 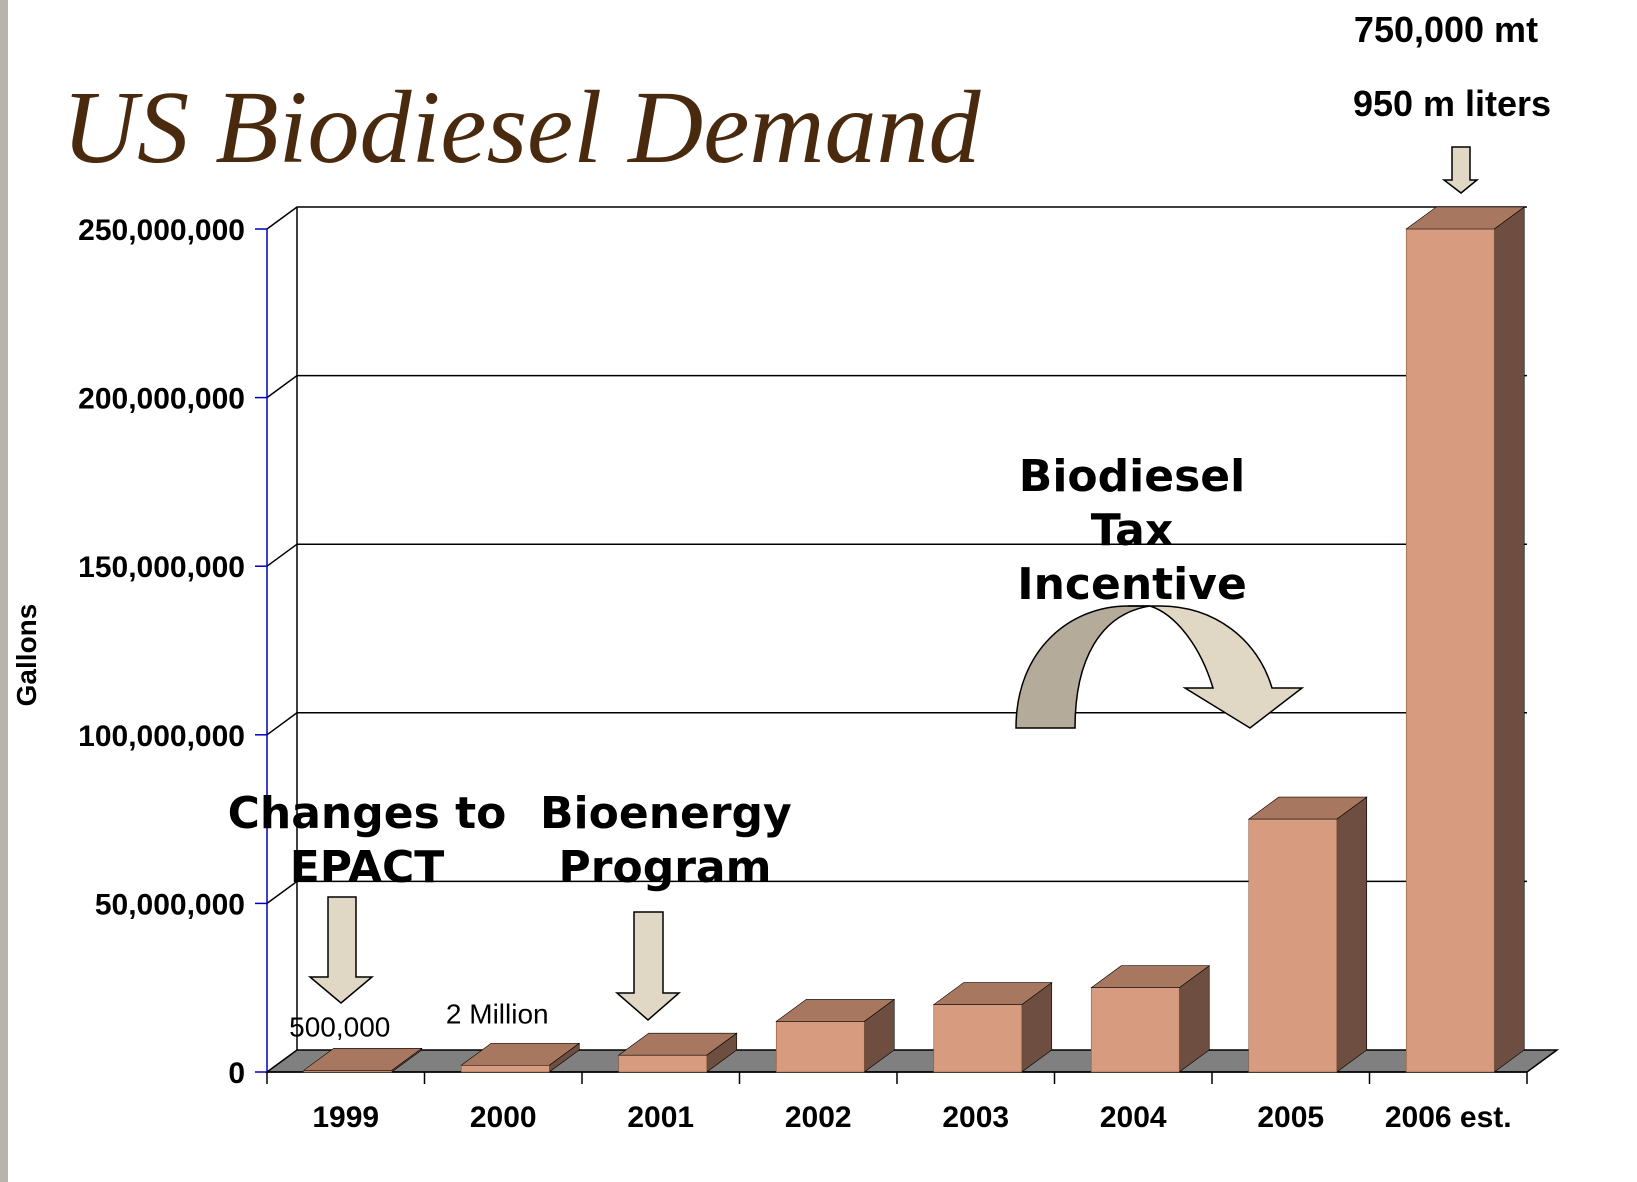 What do you see at coordinates (161, 567) in the screenshot?
I see `y-tick-label: 150,000,000` at bounding box center [161, 567].